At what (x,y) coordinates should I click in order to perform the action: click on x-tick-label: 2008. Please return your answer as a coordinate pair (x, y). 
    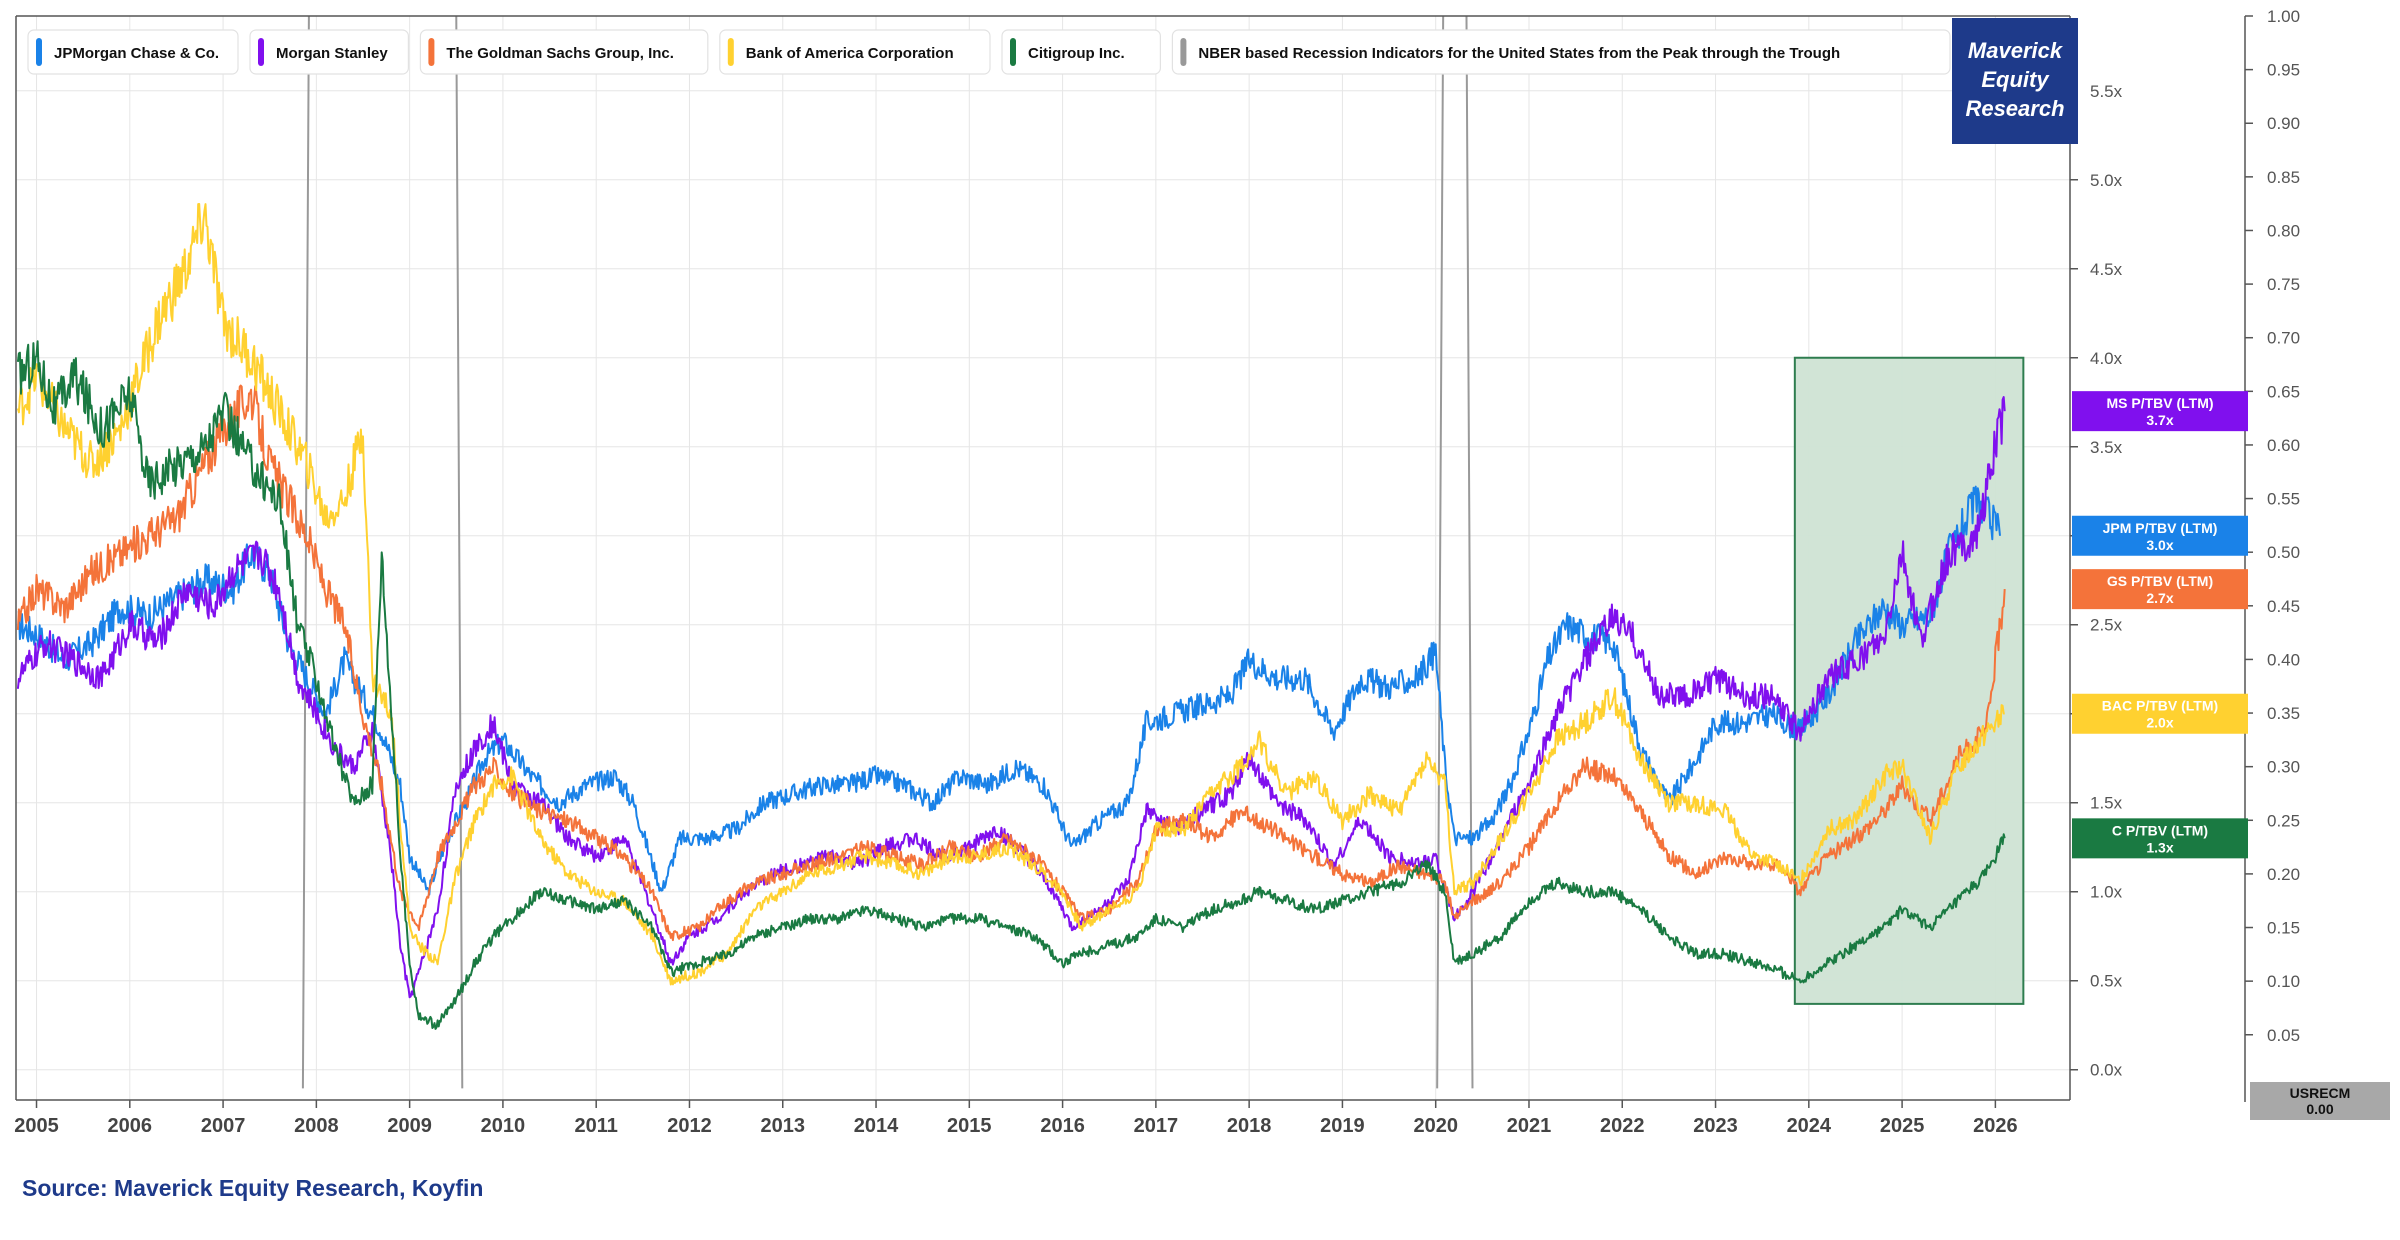
    Looking at the image, I should click on (316, 1126).